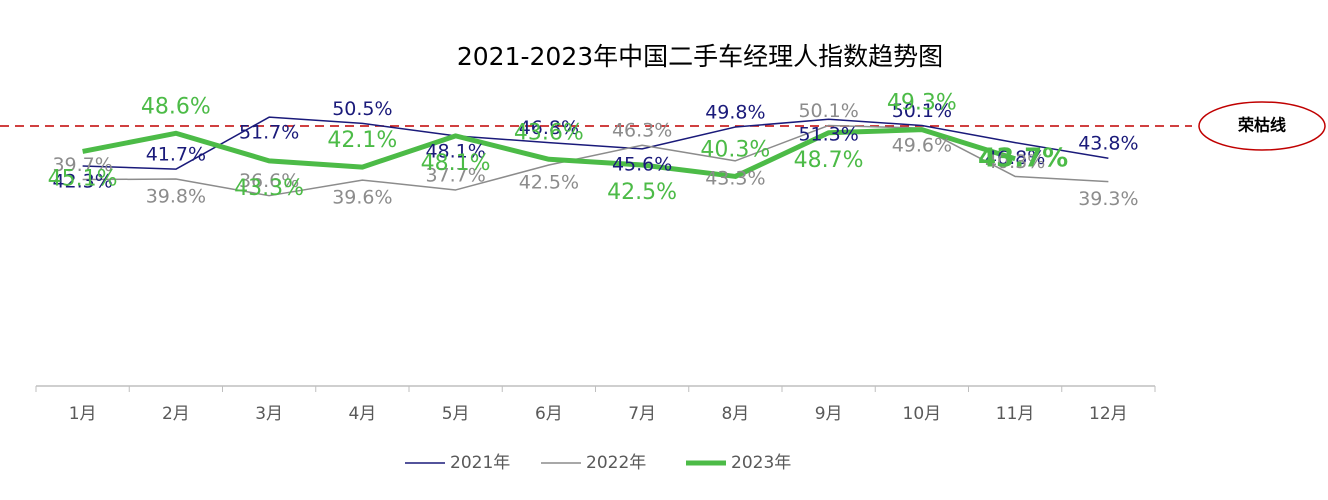 Image resolution: width=1328 pixels, height=500 pixels. I want to click on data-label: 43.8%, so click(1108, 144).